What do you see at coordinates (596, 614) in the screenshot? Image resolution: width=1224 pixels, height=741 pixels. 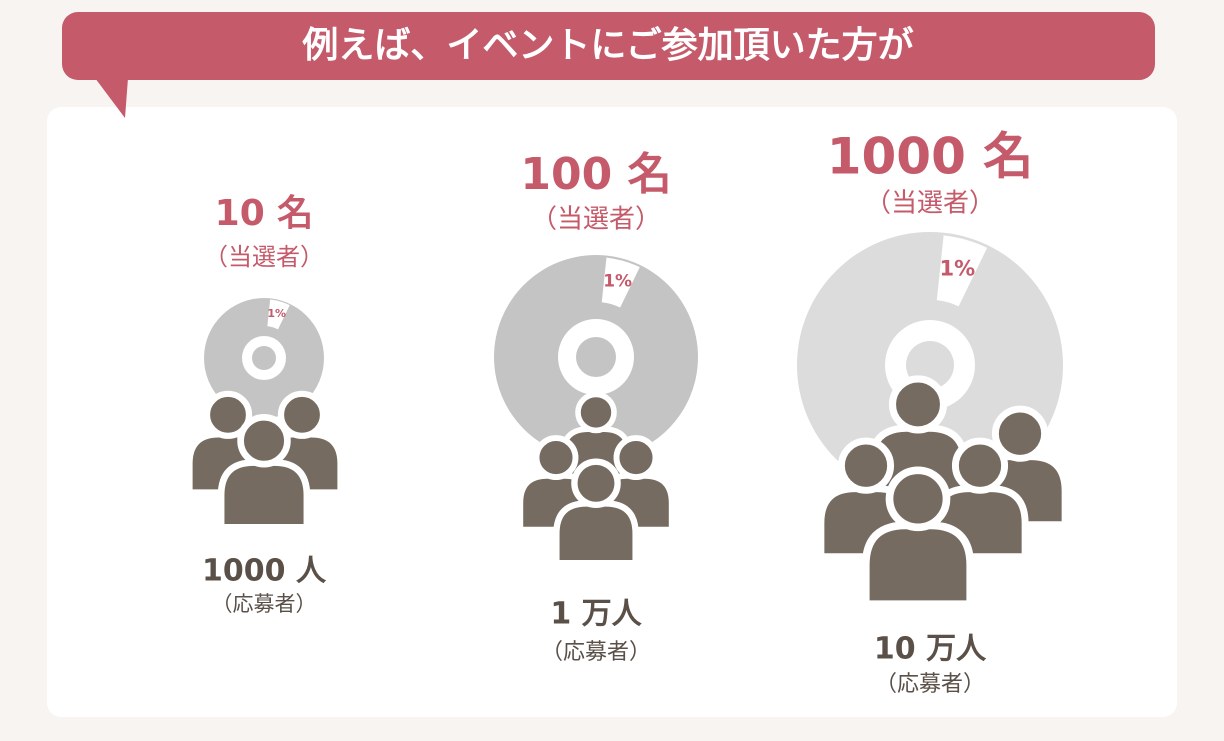 I see `applicants: 1 万人` at bounding box center [596, 614].